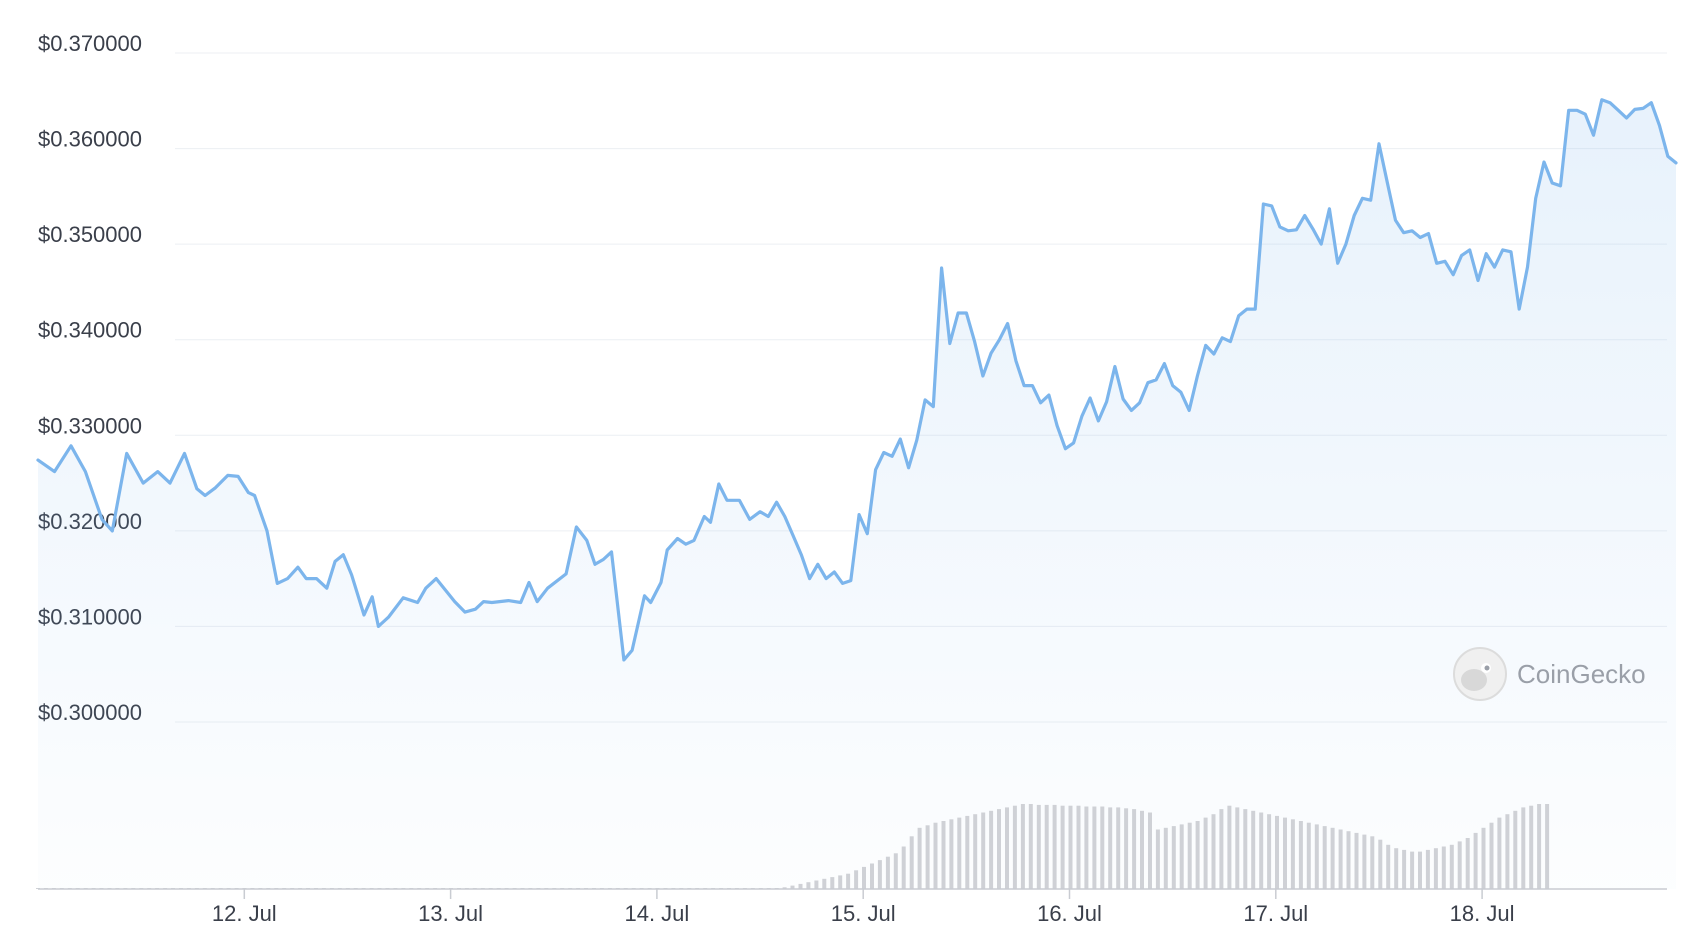  Describe the element at coordinates (450, 913) in the screenshot. I see `x-tick-label: 13. Jul` at that location.